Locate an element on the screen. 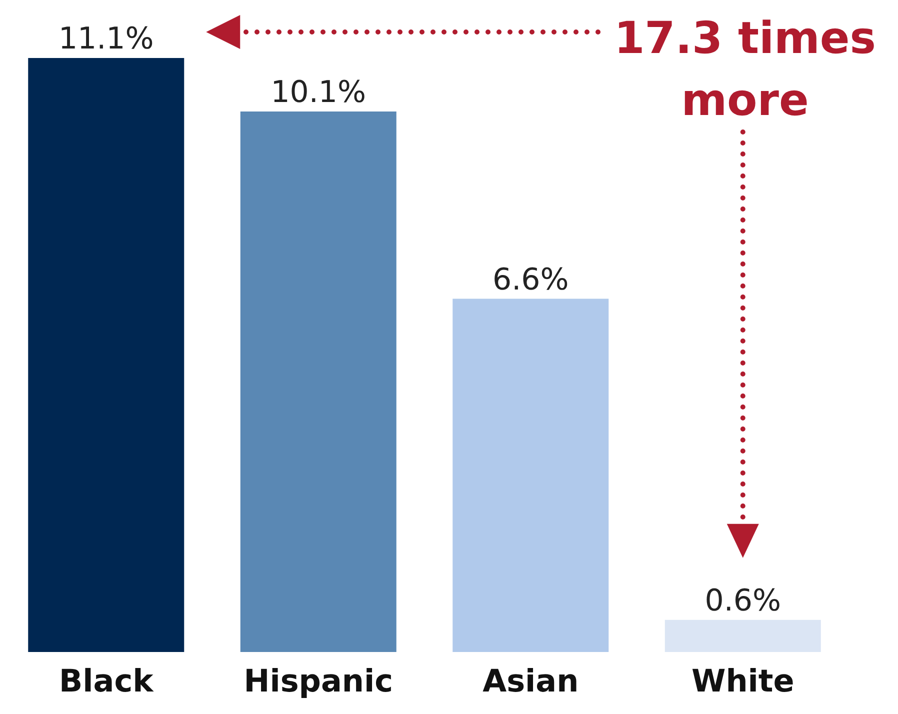  data-label: 11.1% is located at coordinates (106, 39).